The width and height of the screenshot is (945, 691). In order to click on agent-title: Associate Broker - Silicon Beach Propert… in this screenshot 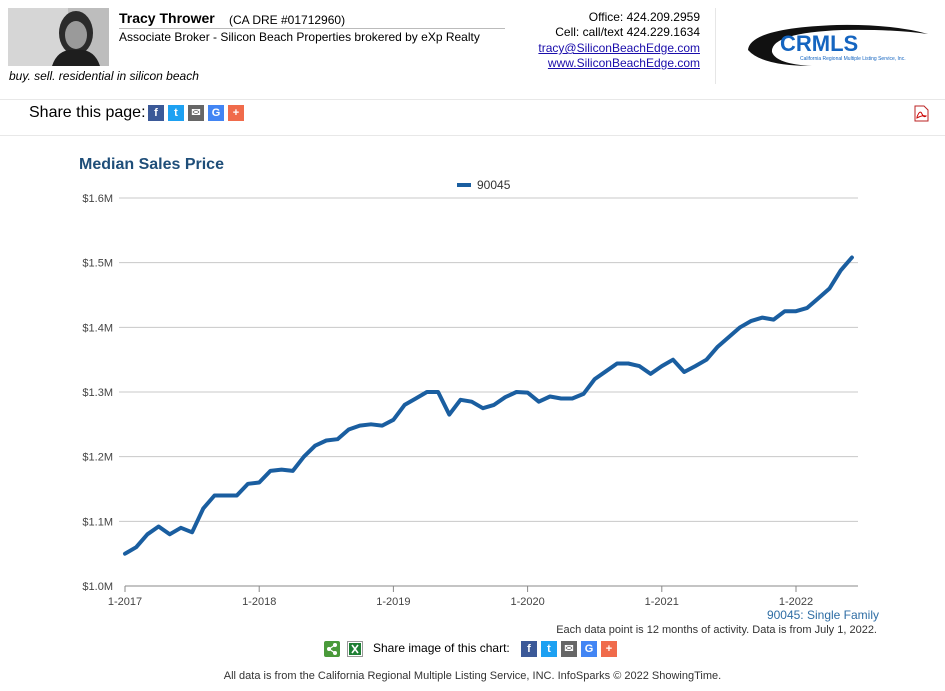, I will do `click(299, 37)`.